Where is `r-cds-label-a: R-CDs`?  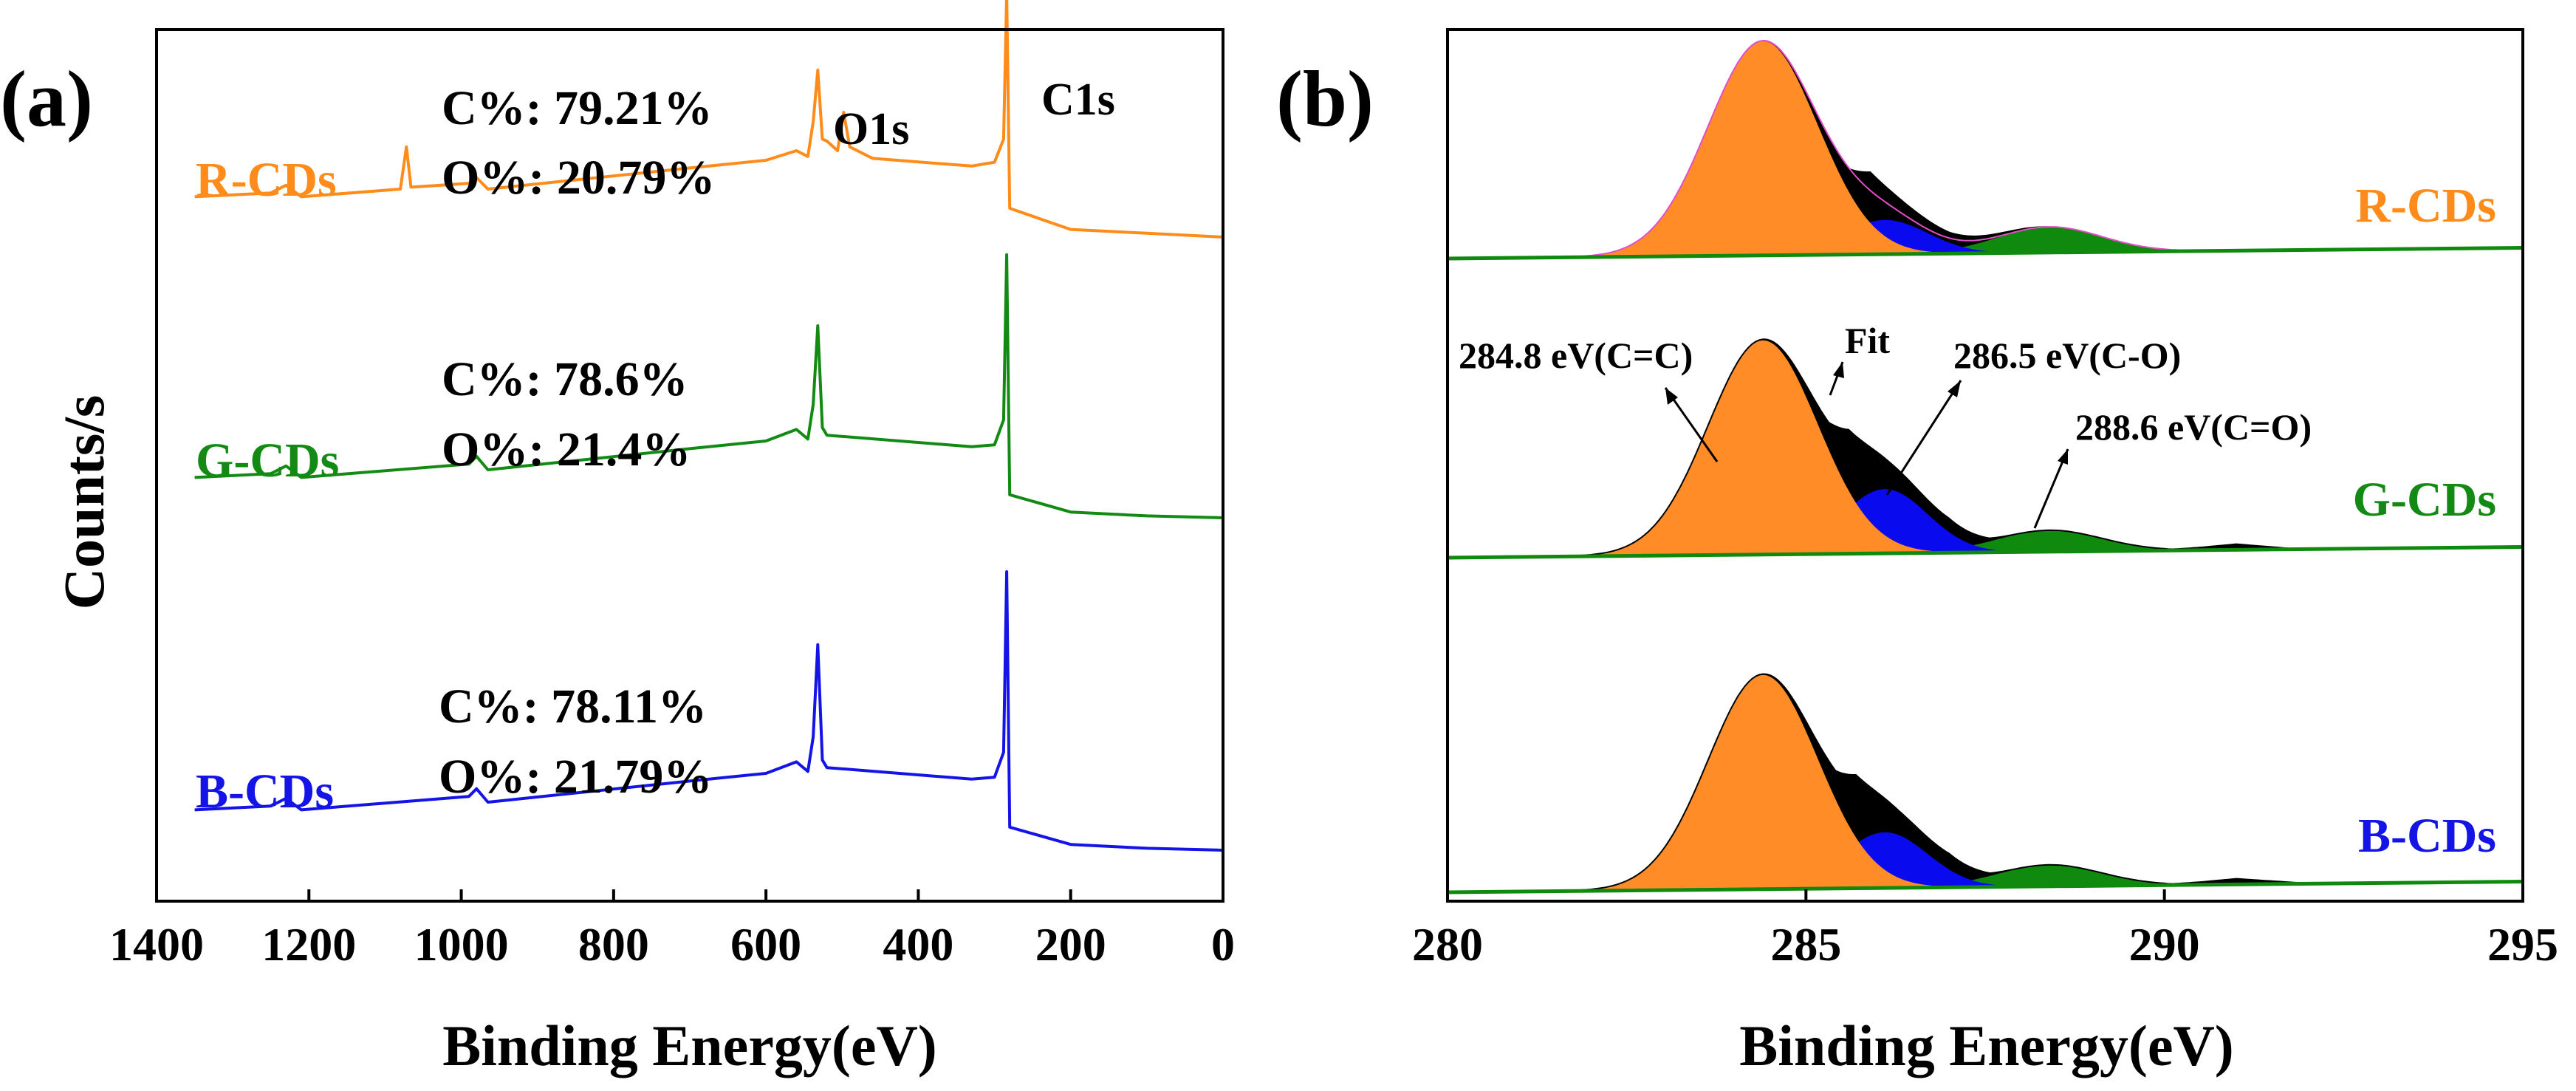
r-cds-label-a: R-CDs is located at coordinates (266, 180).